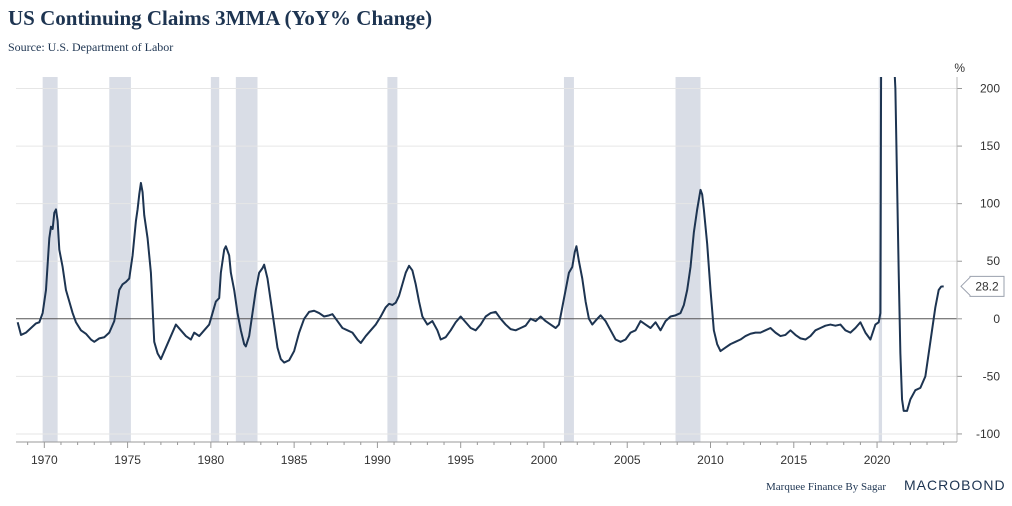 The width and height of the screenshot is (1012, 506). Describe the element at coordinates (127, 460) in the screenshot. I see `x-tick-label: 1975` at that location.